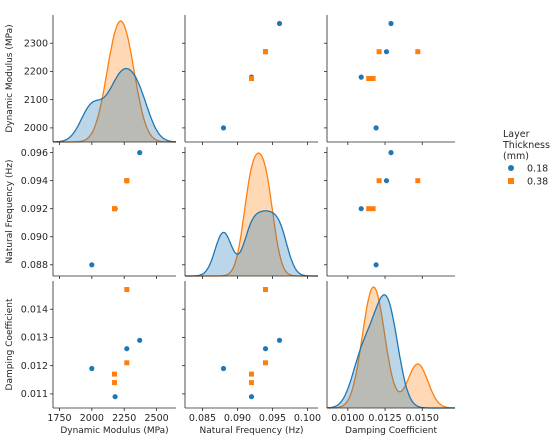  What do you see at coordinates (389, 80) in the screenshot?
I see `panel-modulus-vs-damping` at bounding box center [389, 80].